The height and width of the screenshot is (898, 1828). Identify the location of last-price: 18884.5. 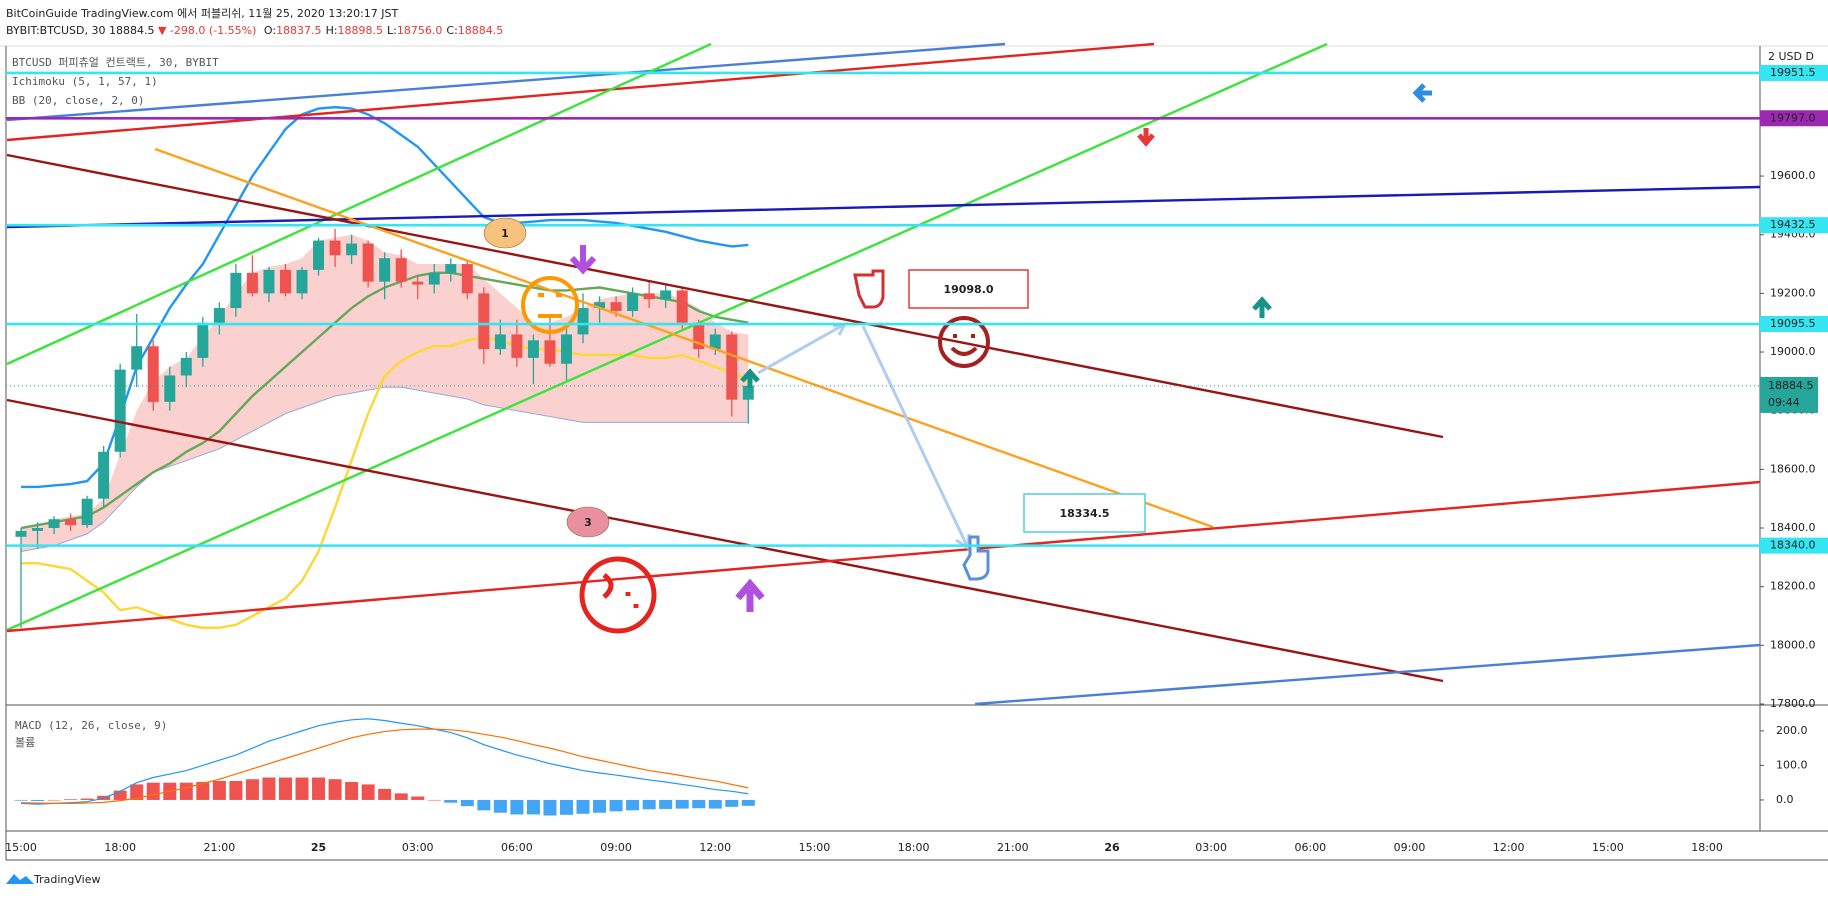
(132, 30).